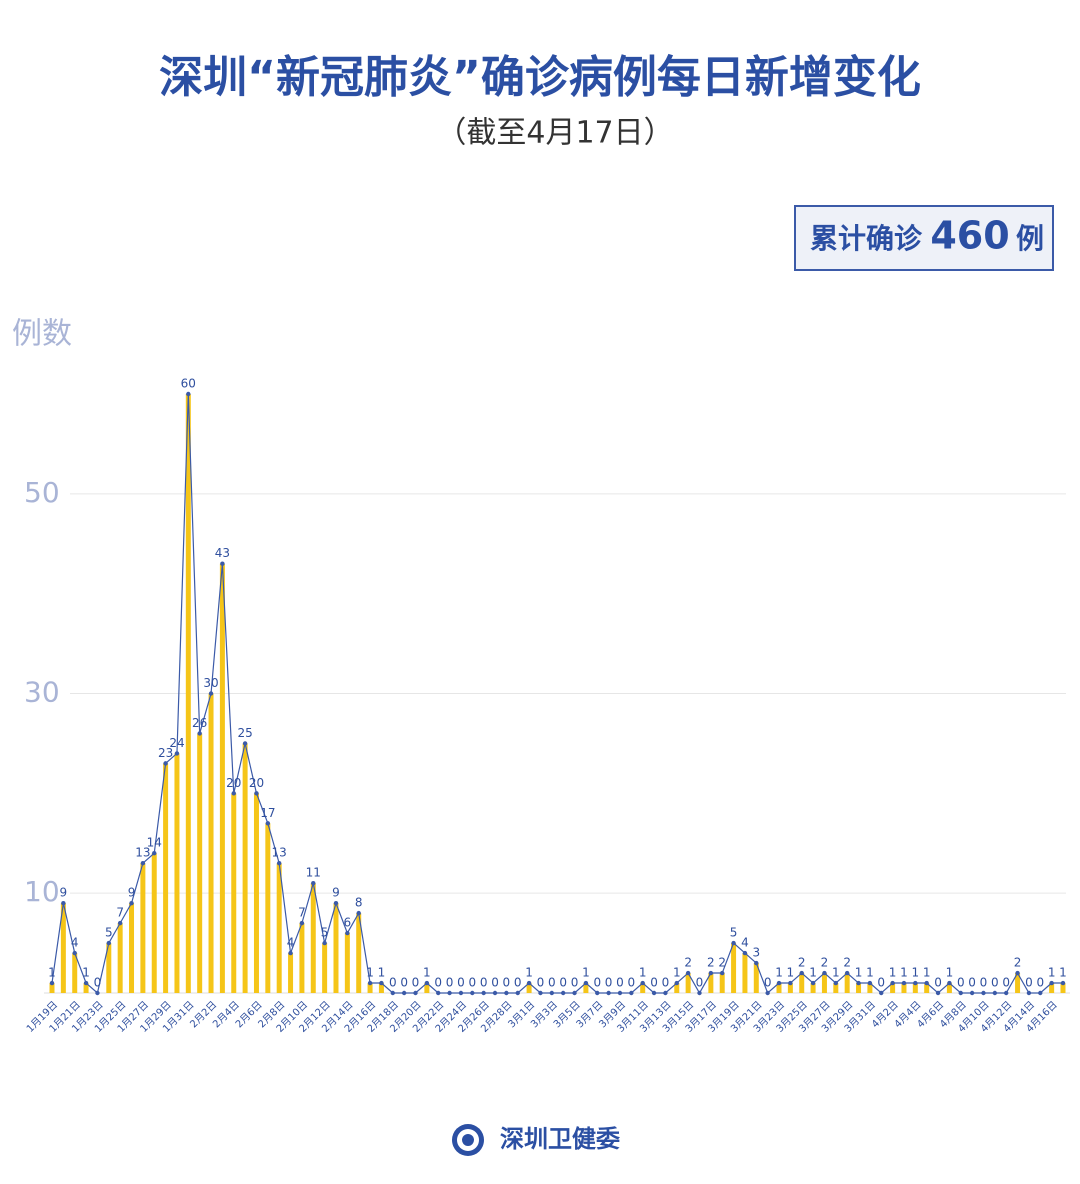 The image size is (1080, 1184). I want to click on summary-unit: 例, so click(1030, 238).